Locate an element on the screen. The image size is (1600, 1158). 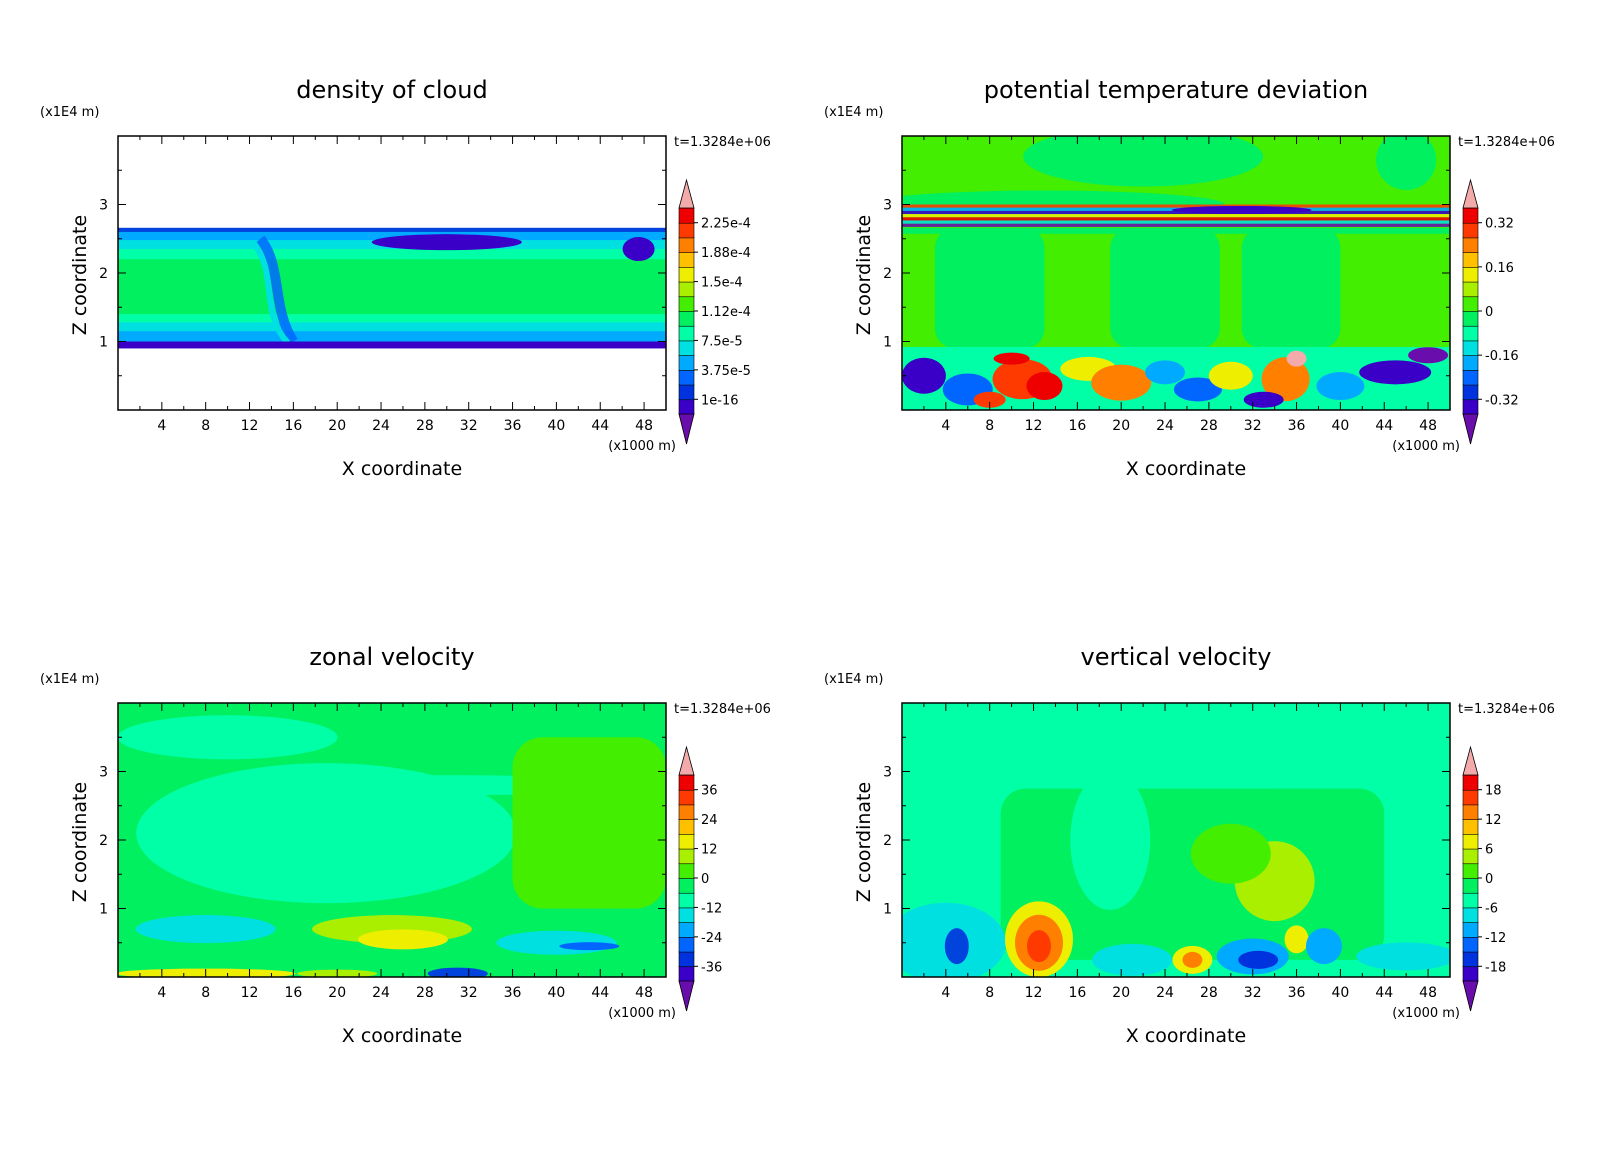
theta-patch is located at coordinates (1143, 161).